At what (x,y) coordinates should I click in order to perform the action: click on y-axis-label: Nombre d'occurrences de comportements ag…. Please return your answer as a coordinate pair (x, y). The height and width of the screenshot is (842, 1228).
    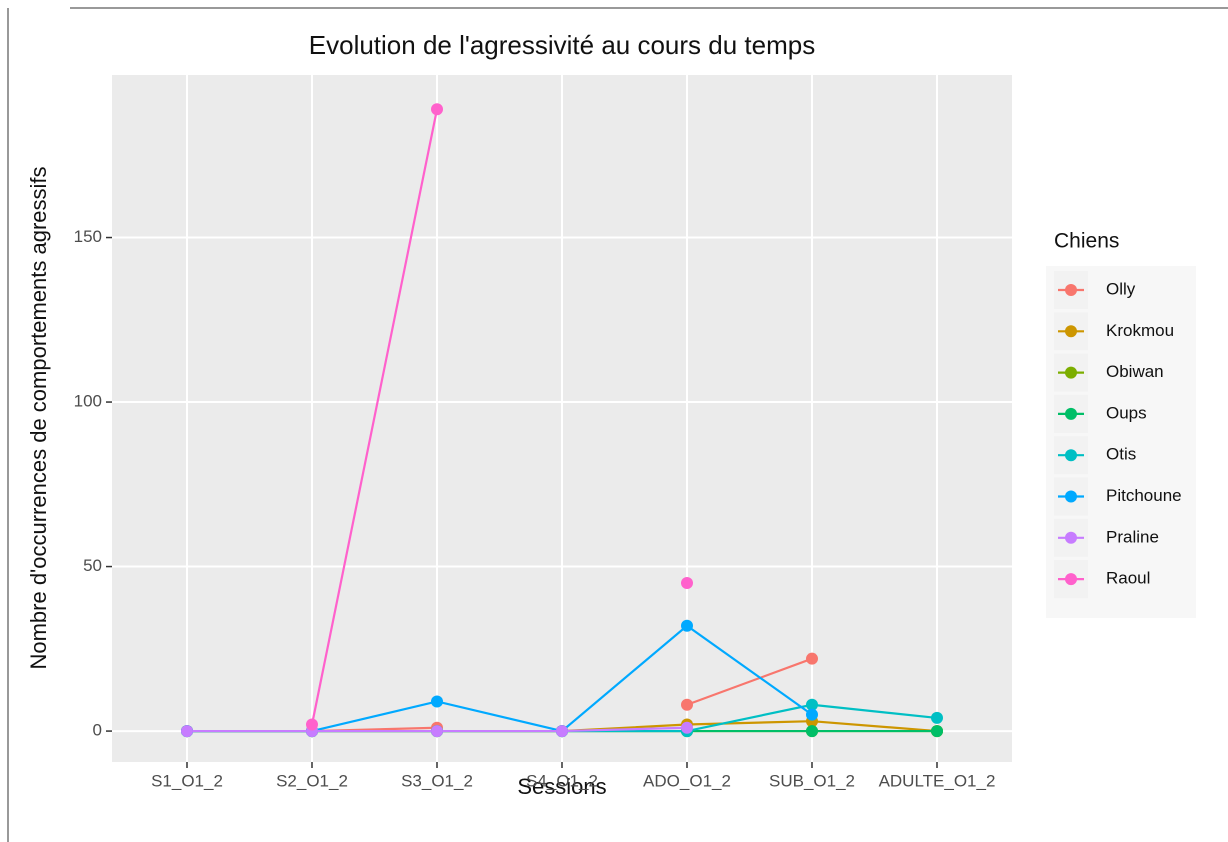
    Looking at the image, I should click on (38, 417).